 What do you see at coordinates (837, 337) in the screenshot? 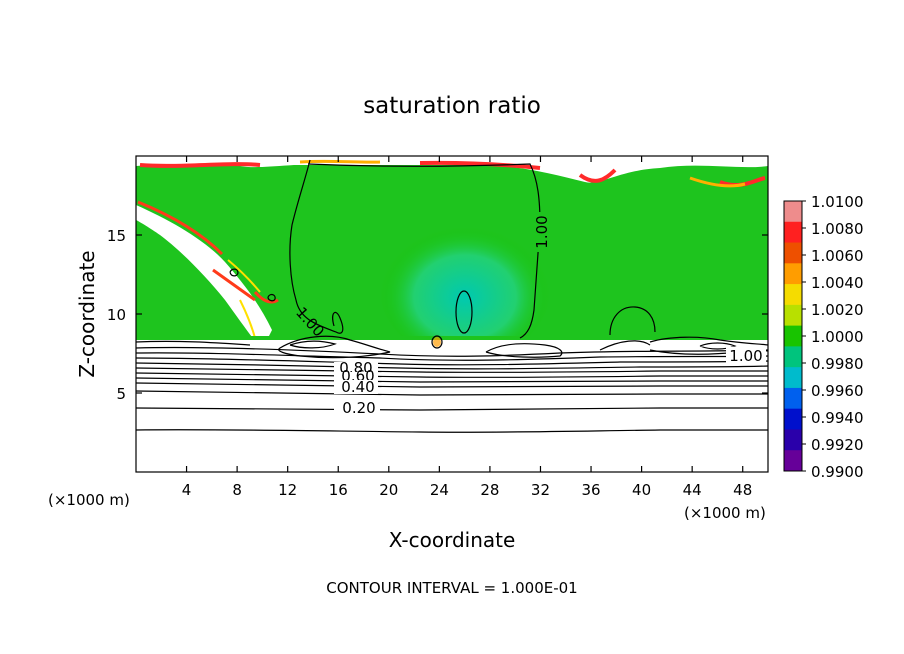
I see `colorbar-tick-label: 1.0000` at bounding box center [837, 337].